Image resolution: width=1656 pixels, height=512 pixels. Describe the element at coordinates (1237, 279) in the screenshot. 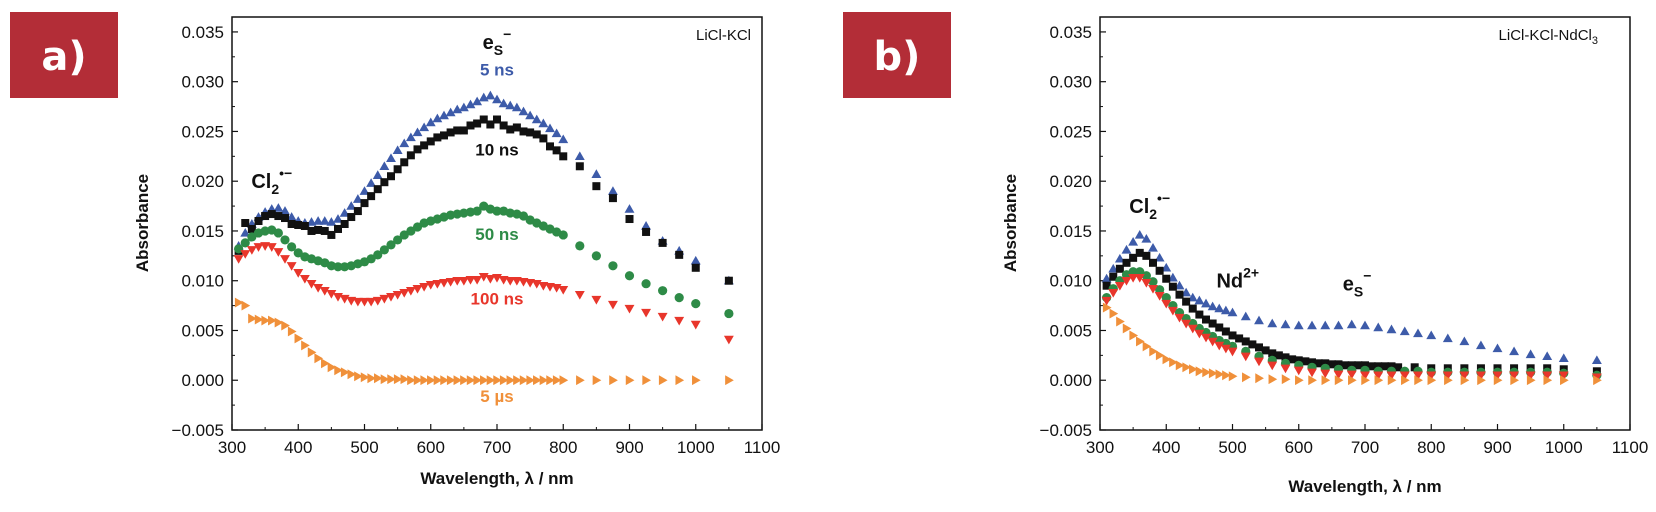

I see `panel-b-annotation-nd_b: Nd2+` at that location.